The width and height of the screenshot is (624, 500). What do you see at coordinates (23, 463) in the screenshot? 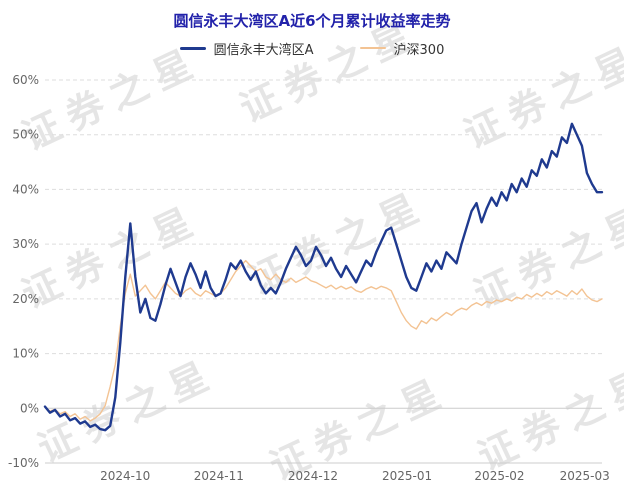
I see `svg-text: -10%` at bounding box center [23, 463].